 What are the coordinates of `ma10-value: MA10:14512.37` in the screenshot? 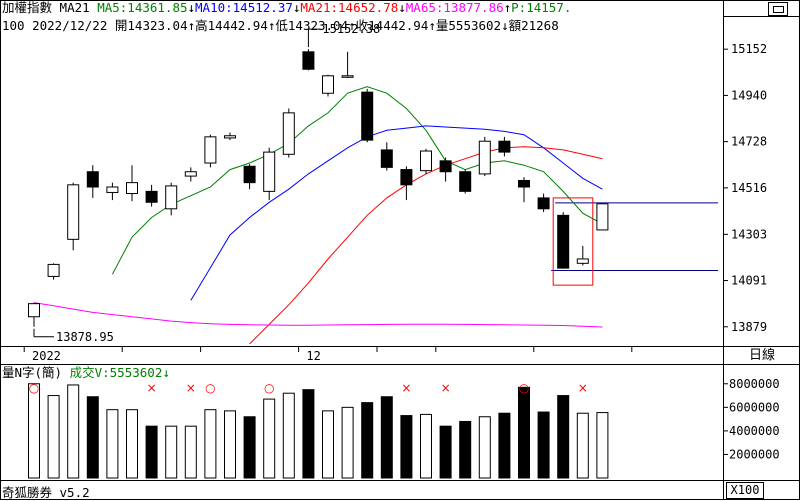 It's located at (244, 7).